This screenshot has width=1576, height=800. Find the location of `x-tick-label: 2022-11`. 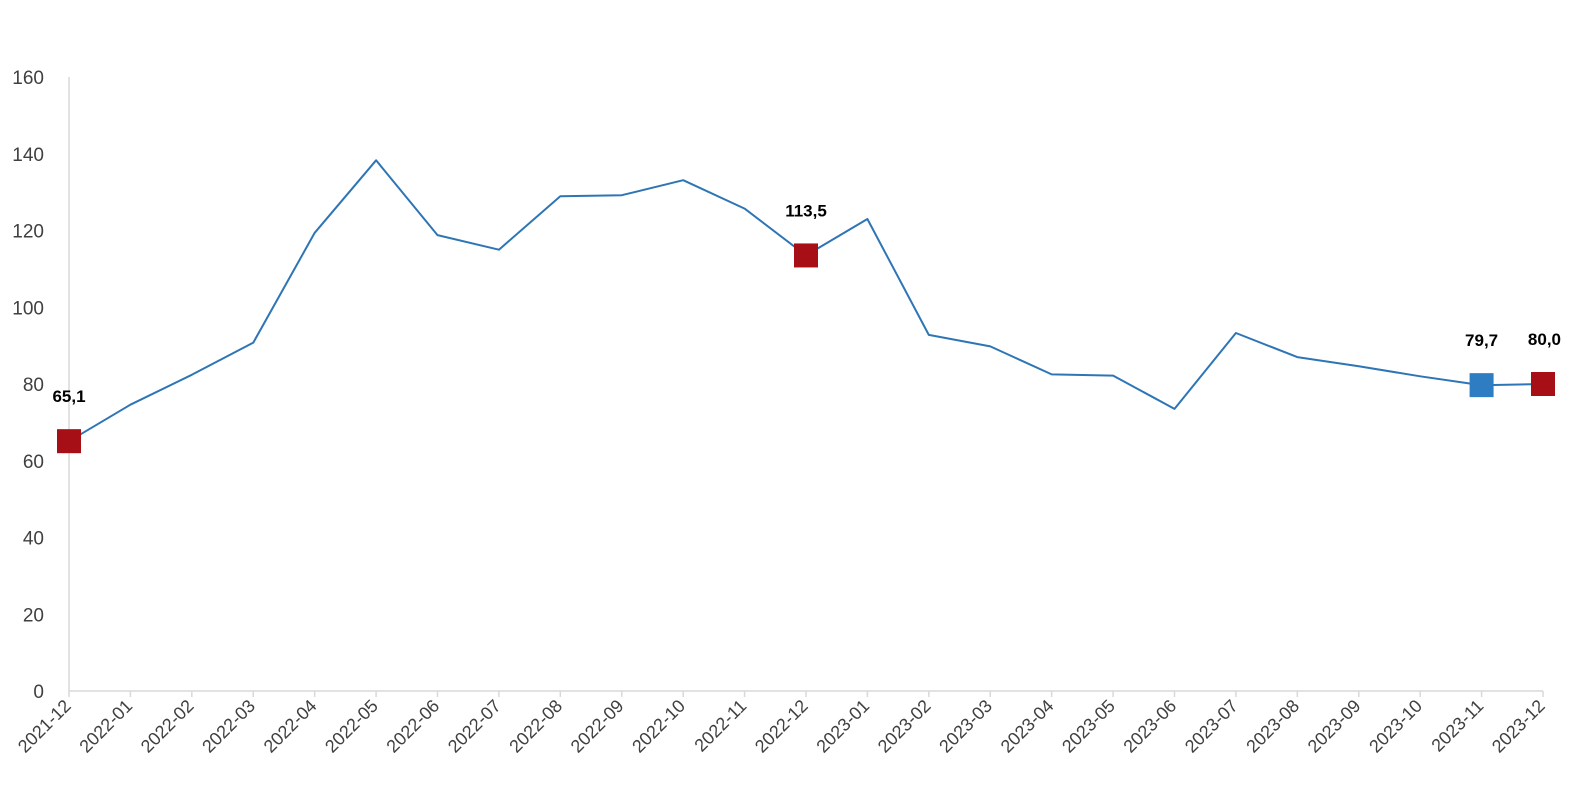

x-tick-label: 2022-11 is located at coordinates (720, 726).